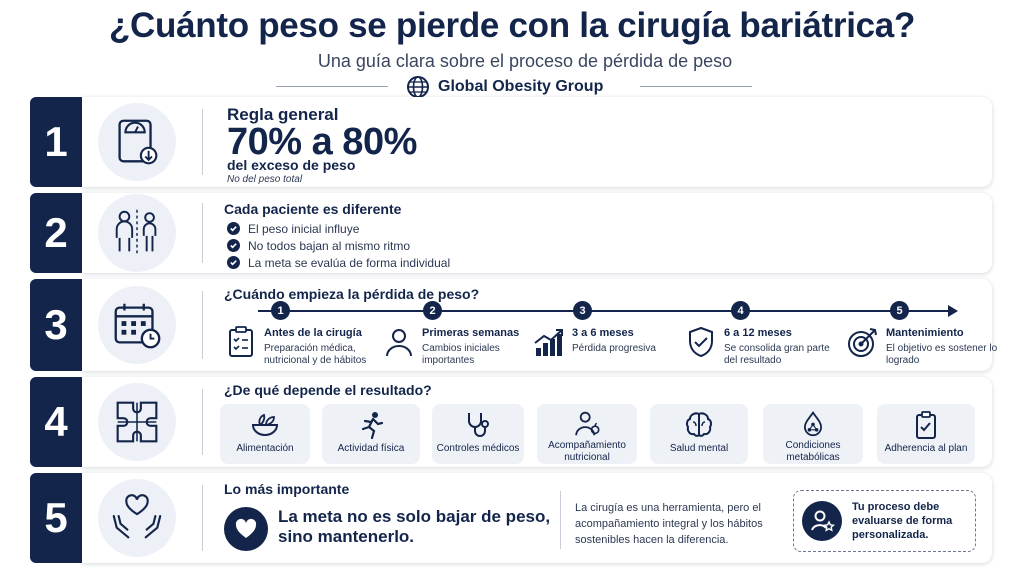  What do you see at coordinates (926, 448) in the screenshot?
I see `factor-label: Adherencia al plan` at bounding box center [926, 448].